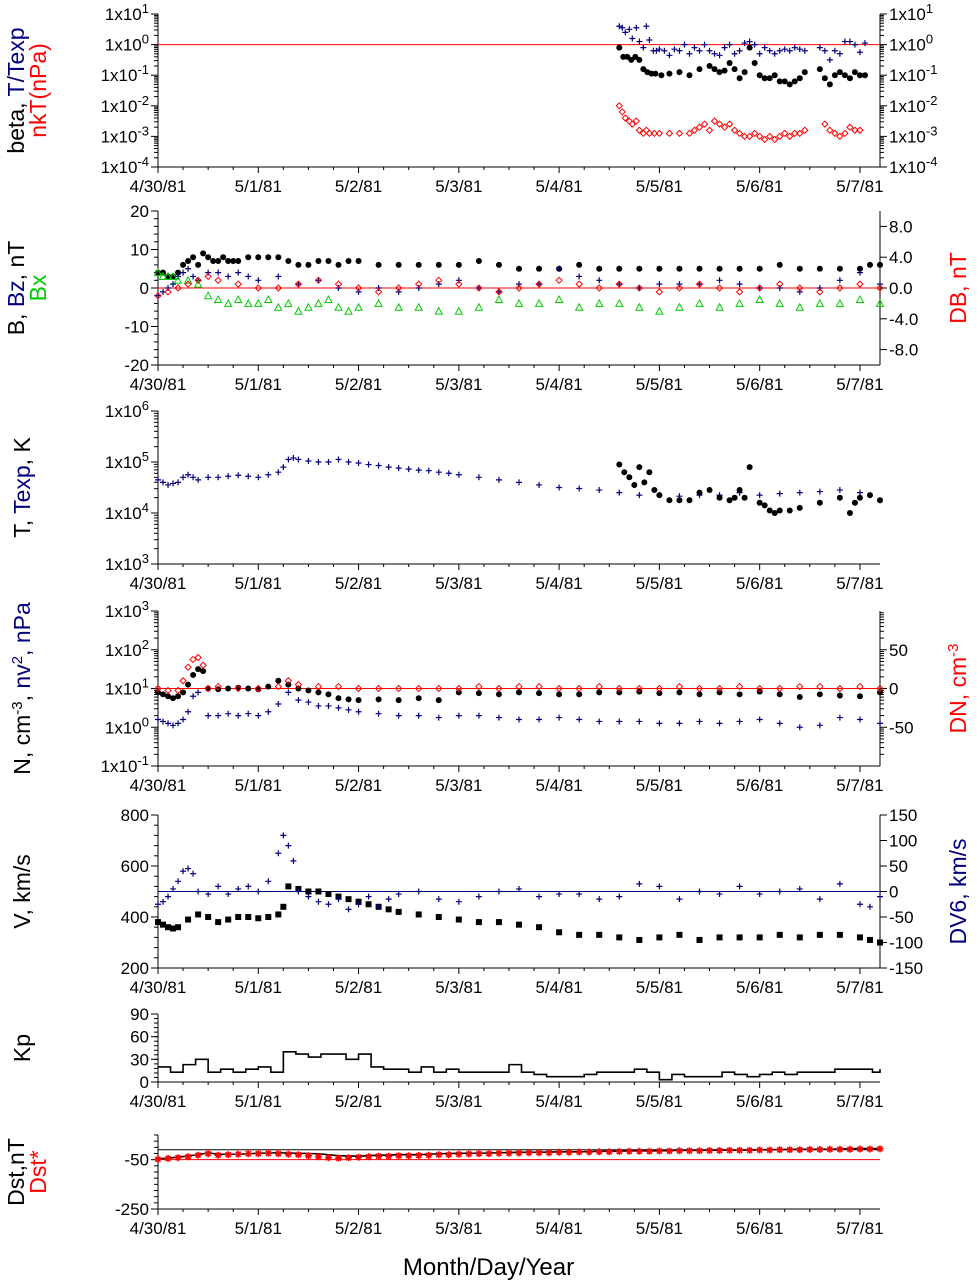  I want to click on y-tick-label: 1x10⁵, so click(127, 460).